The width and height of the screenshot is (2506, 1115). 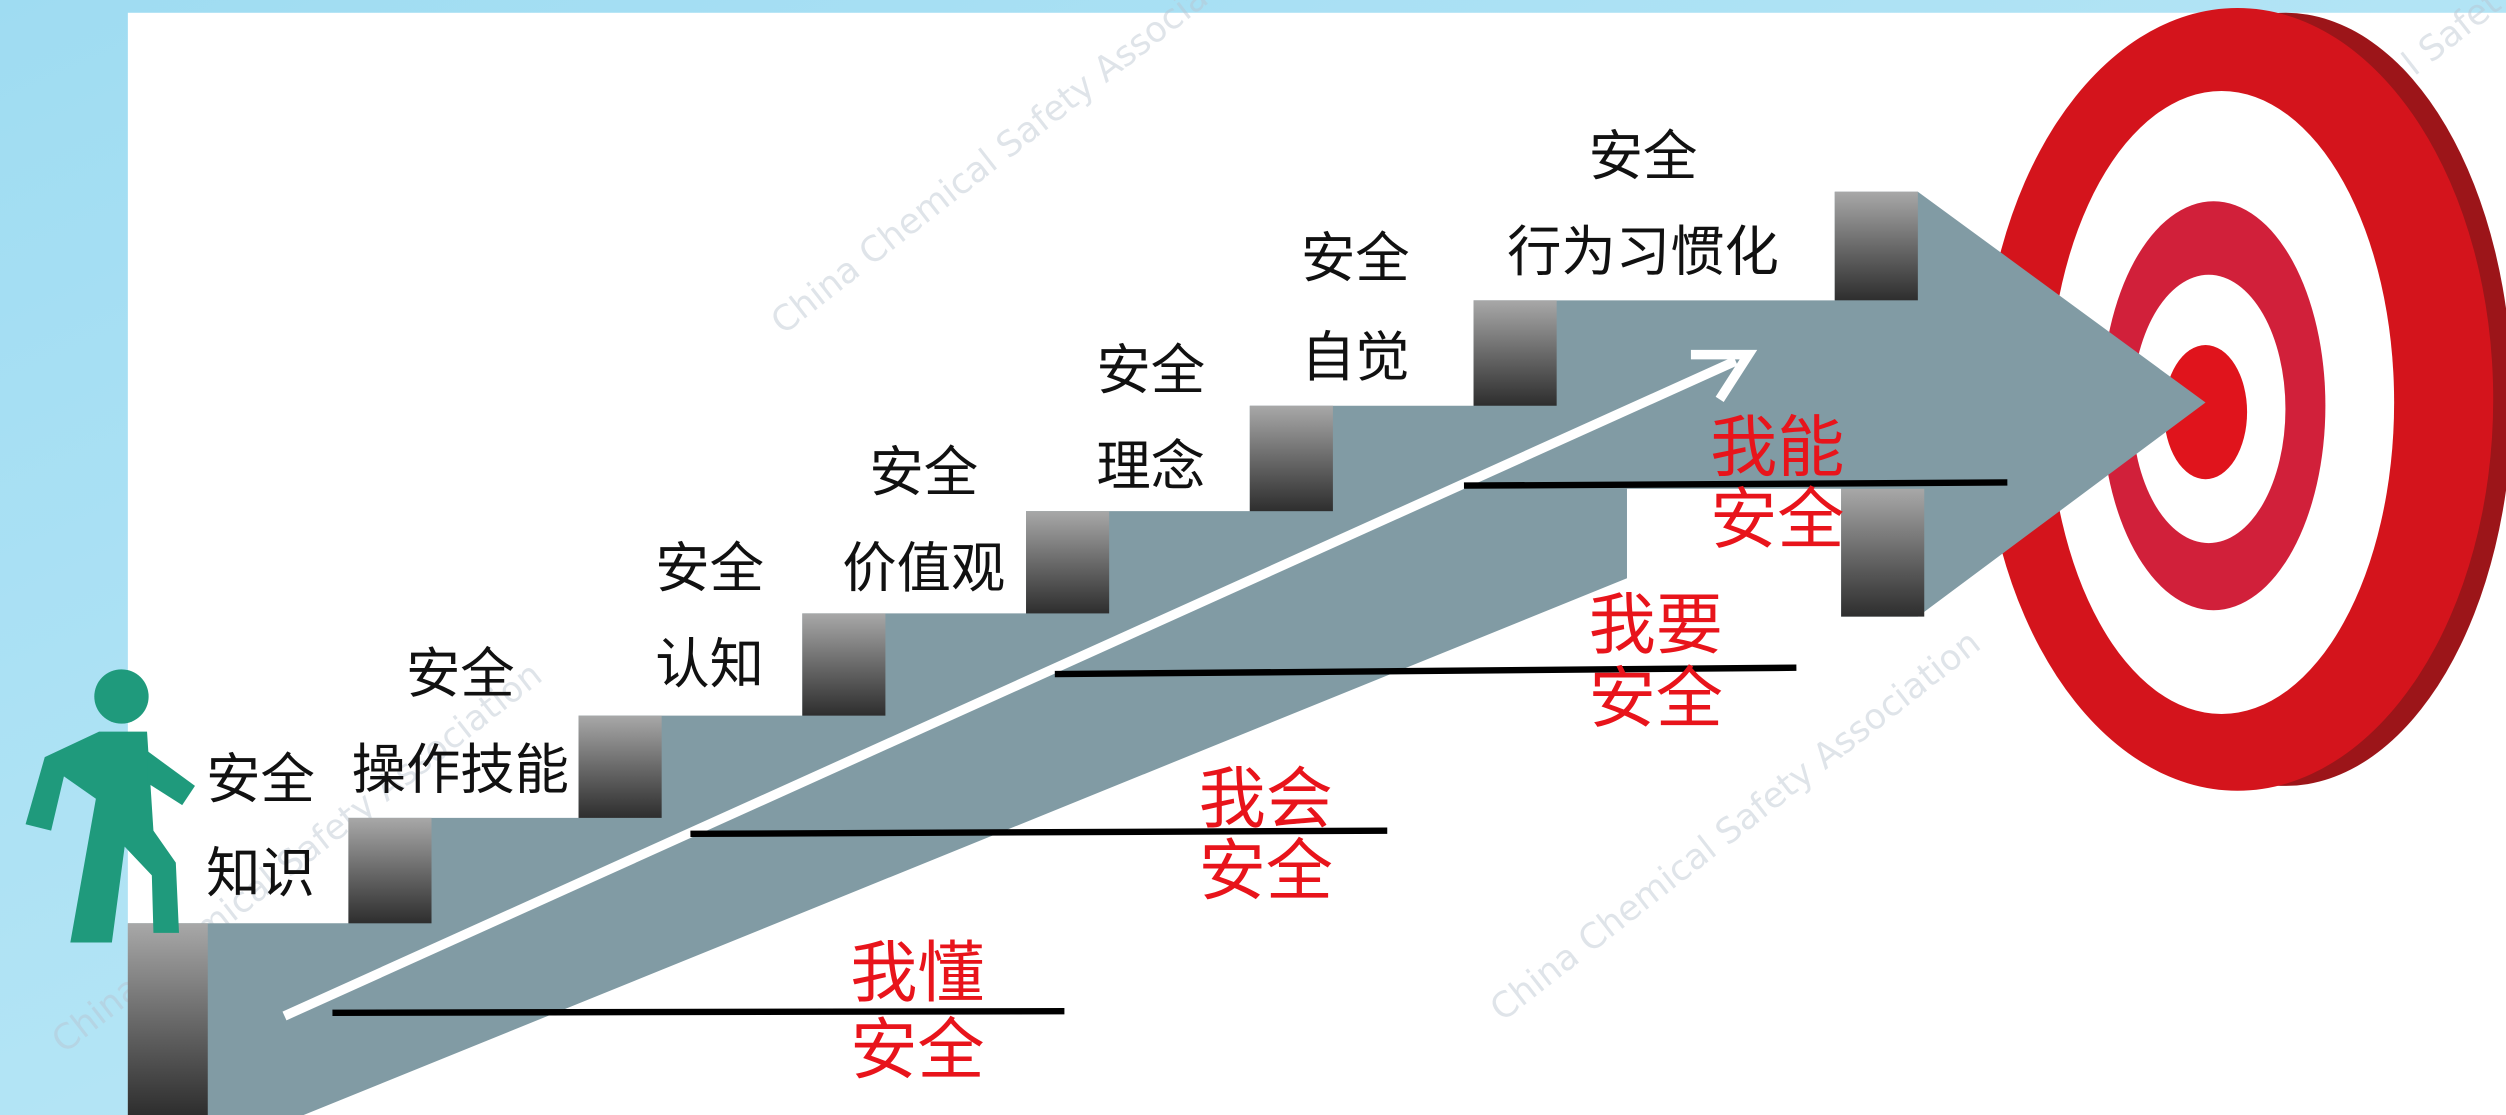 I want to click on person-head, so click(x=121, y=696).